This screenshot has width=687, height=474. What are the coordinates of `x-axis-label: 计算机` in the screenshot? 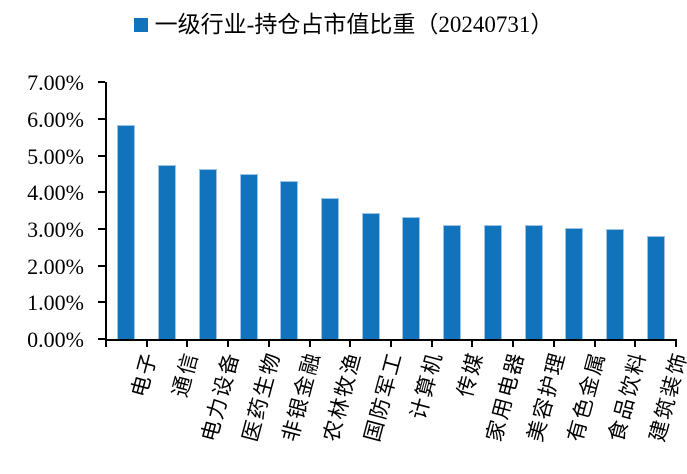 It's located at (427, 385).